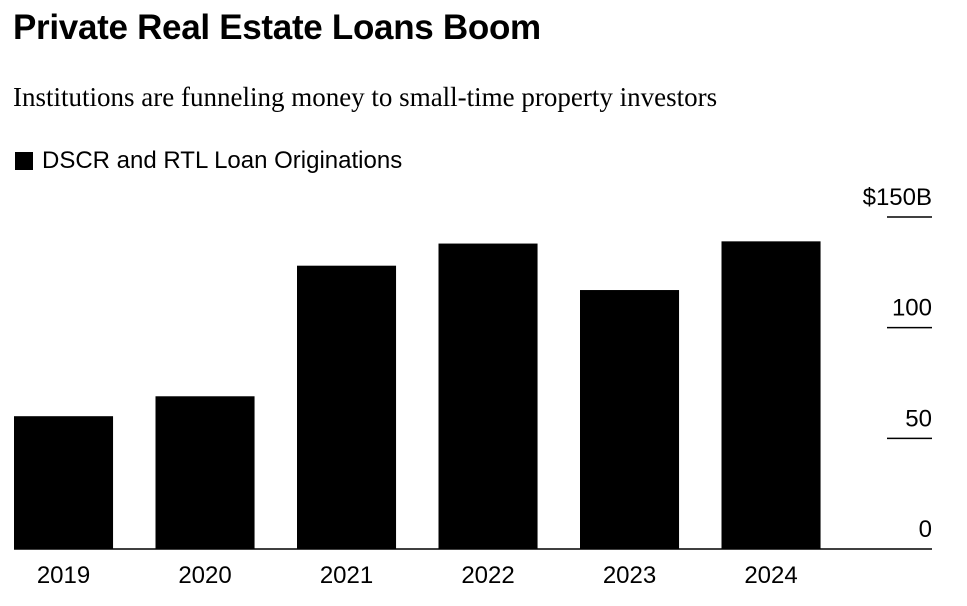 This screenshot has height=606, width=967. I want to click on y-tick-label: 100, so click(912, 308).